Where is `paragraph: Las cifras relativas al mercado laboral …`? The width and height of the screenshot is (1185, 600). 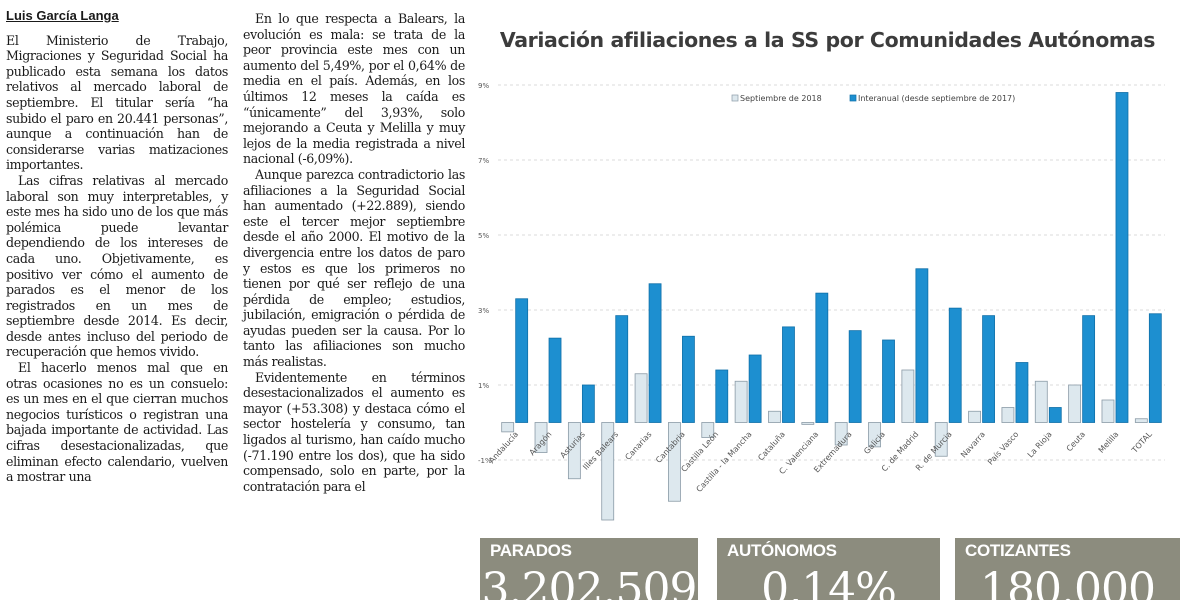 paragraph: Las cifras relativas al mercado laboral … is located at coordinates (117, 266).